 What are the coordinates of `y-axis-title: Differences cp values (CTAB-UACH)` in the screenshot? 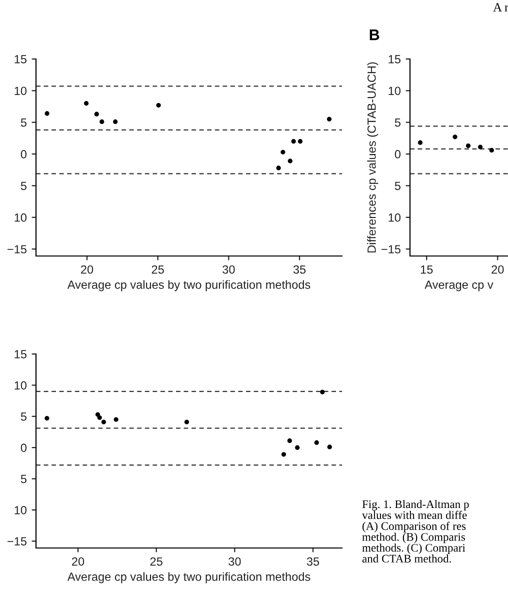 It's located at (372, 157).